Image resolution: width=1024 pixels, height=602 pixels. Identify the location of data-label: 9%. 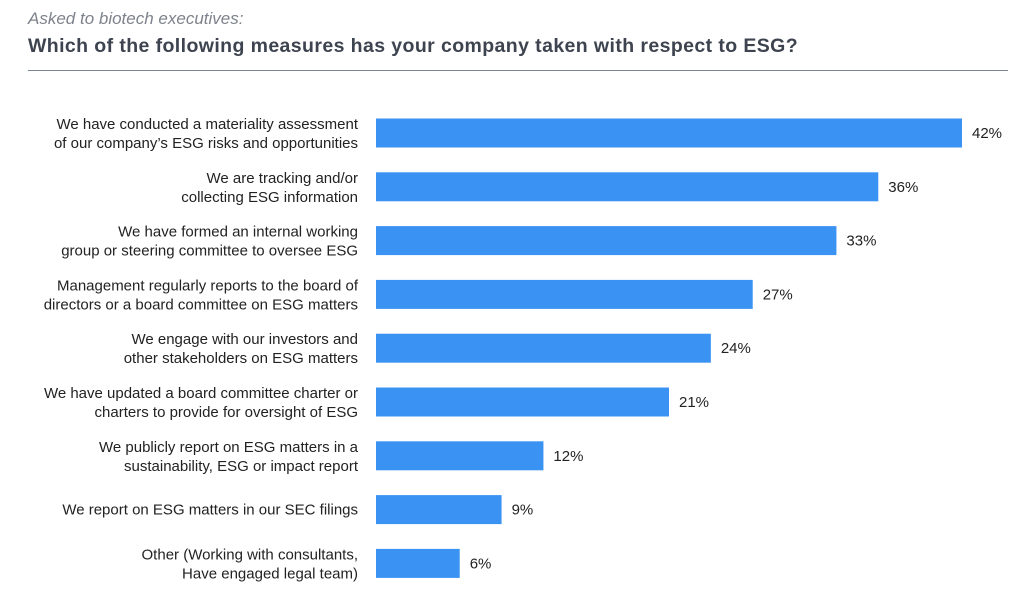
(523, 510).